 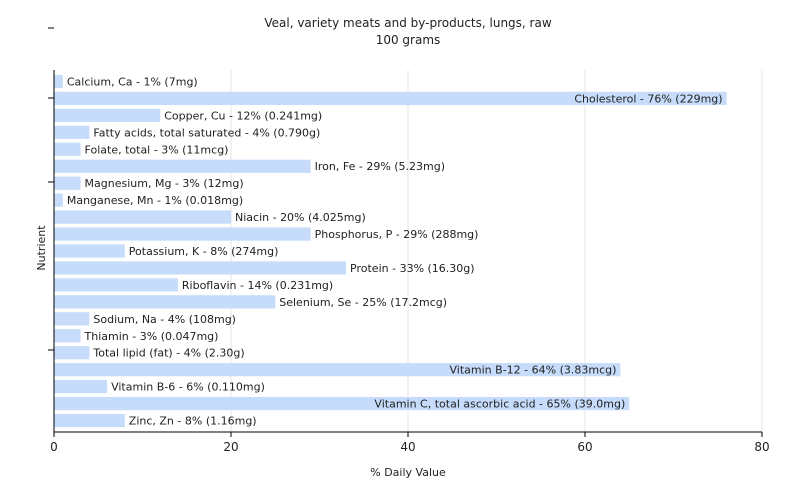 What do you see at coordinates (230, 447) in the screenshot?
I see `x-tick-label-1: 20` at bounding box center [230, 447].